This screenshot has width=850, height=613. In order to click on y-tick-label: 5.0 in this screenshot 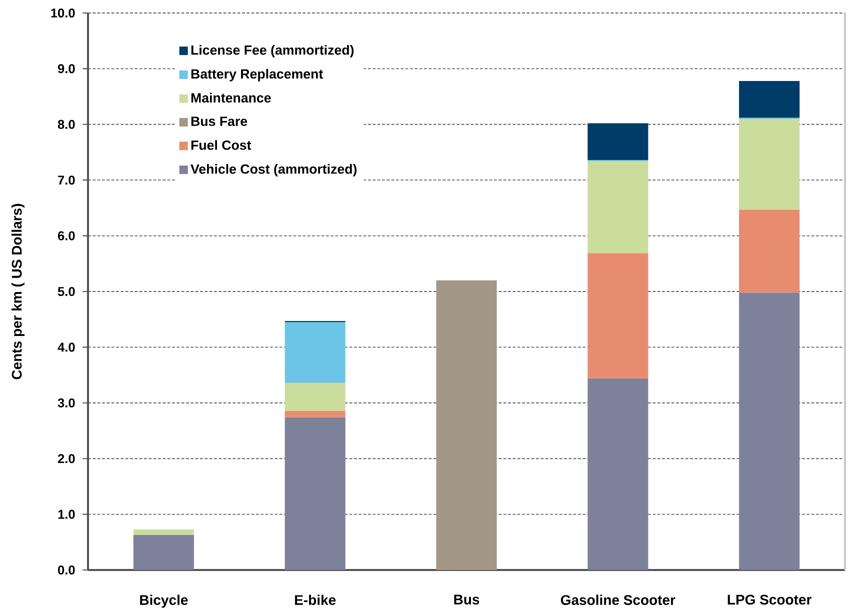, I will do `click(66, 291)`.